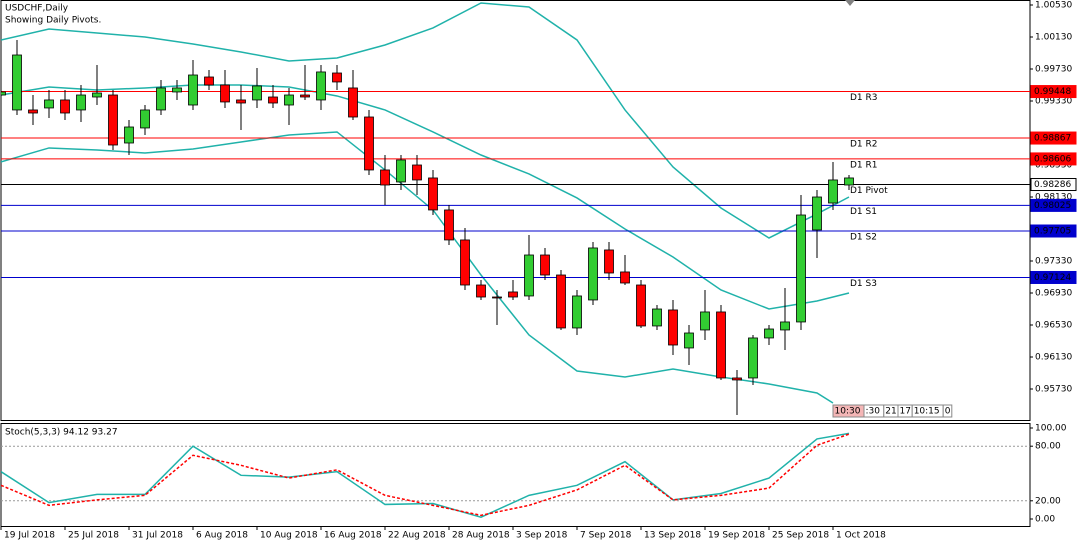  I want to click on y-tick-label: 1.00130, so click(1053, 38).